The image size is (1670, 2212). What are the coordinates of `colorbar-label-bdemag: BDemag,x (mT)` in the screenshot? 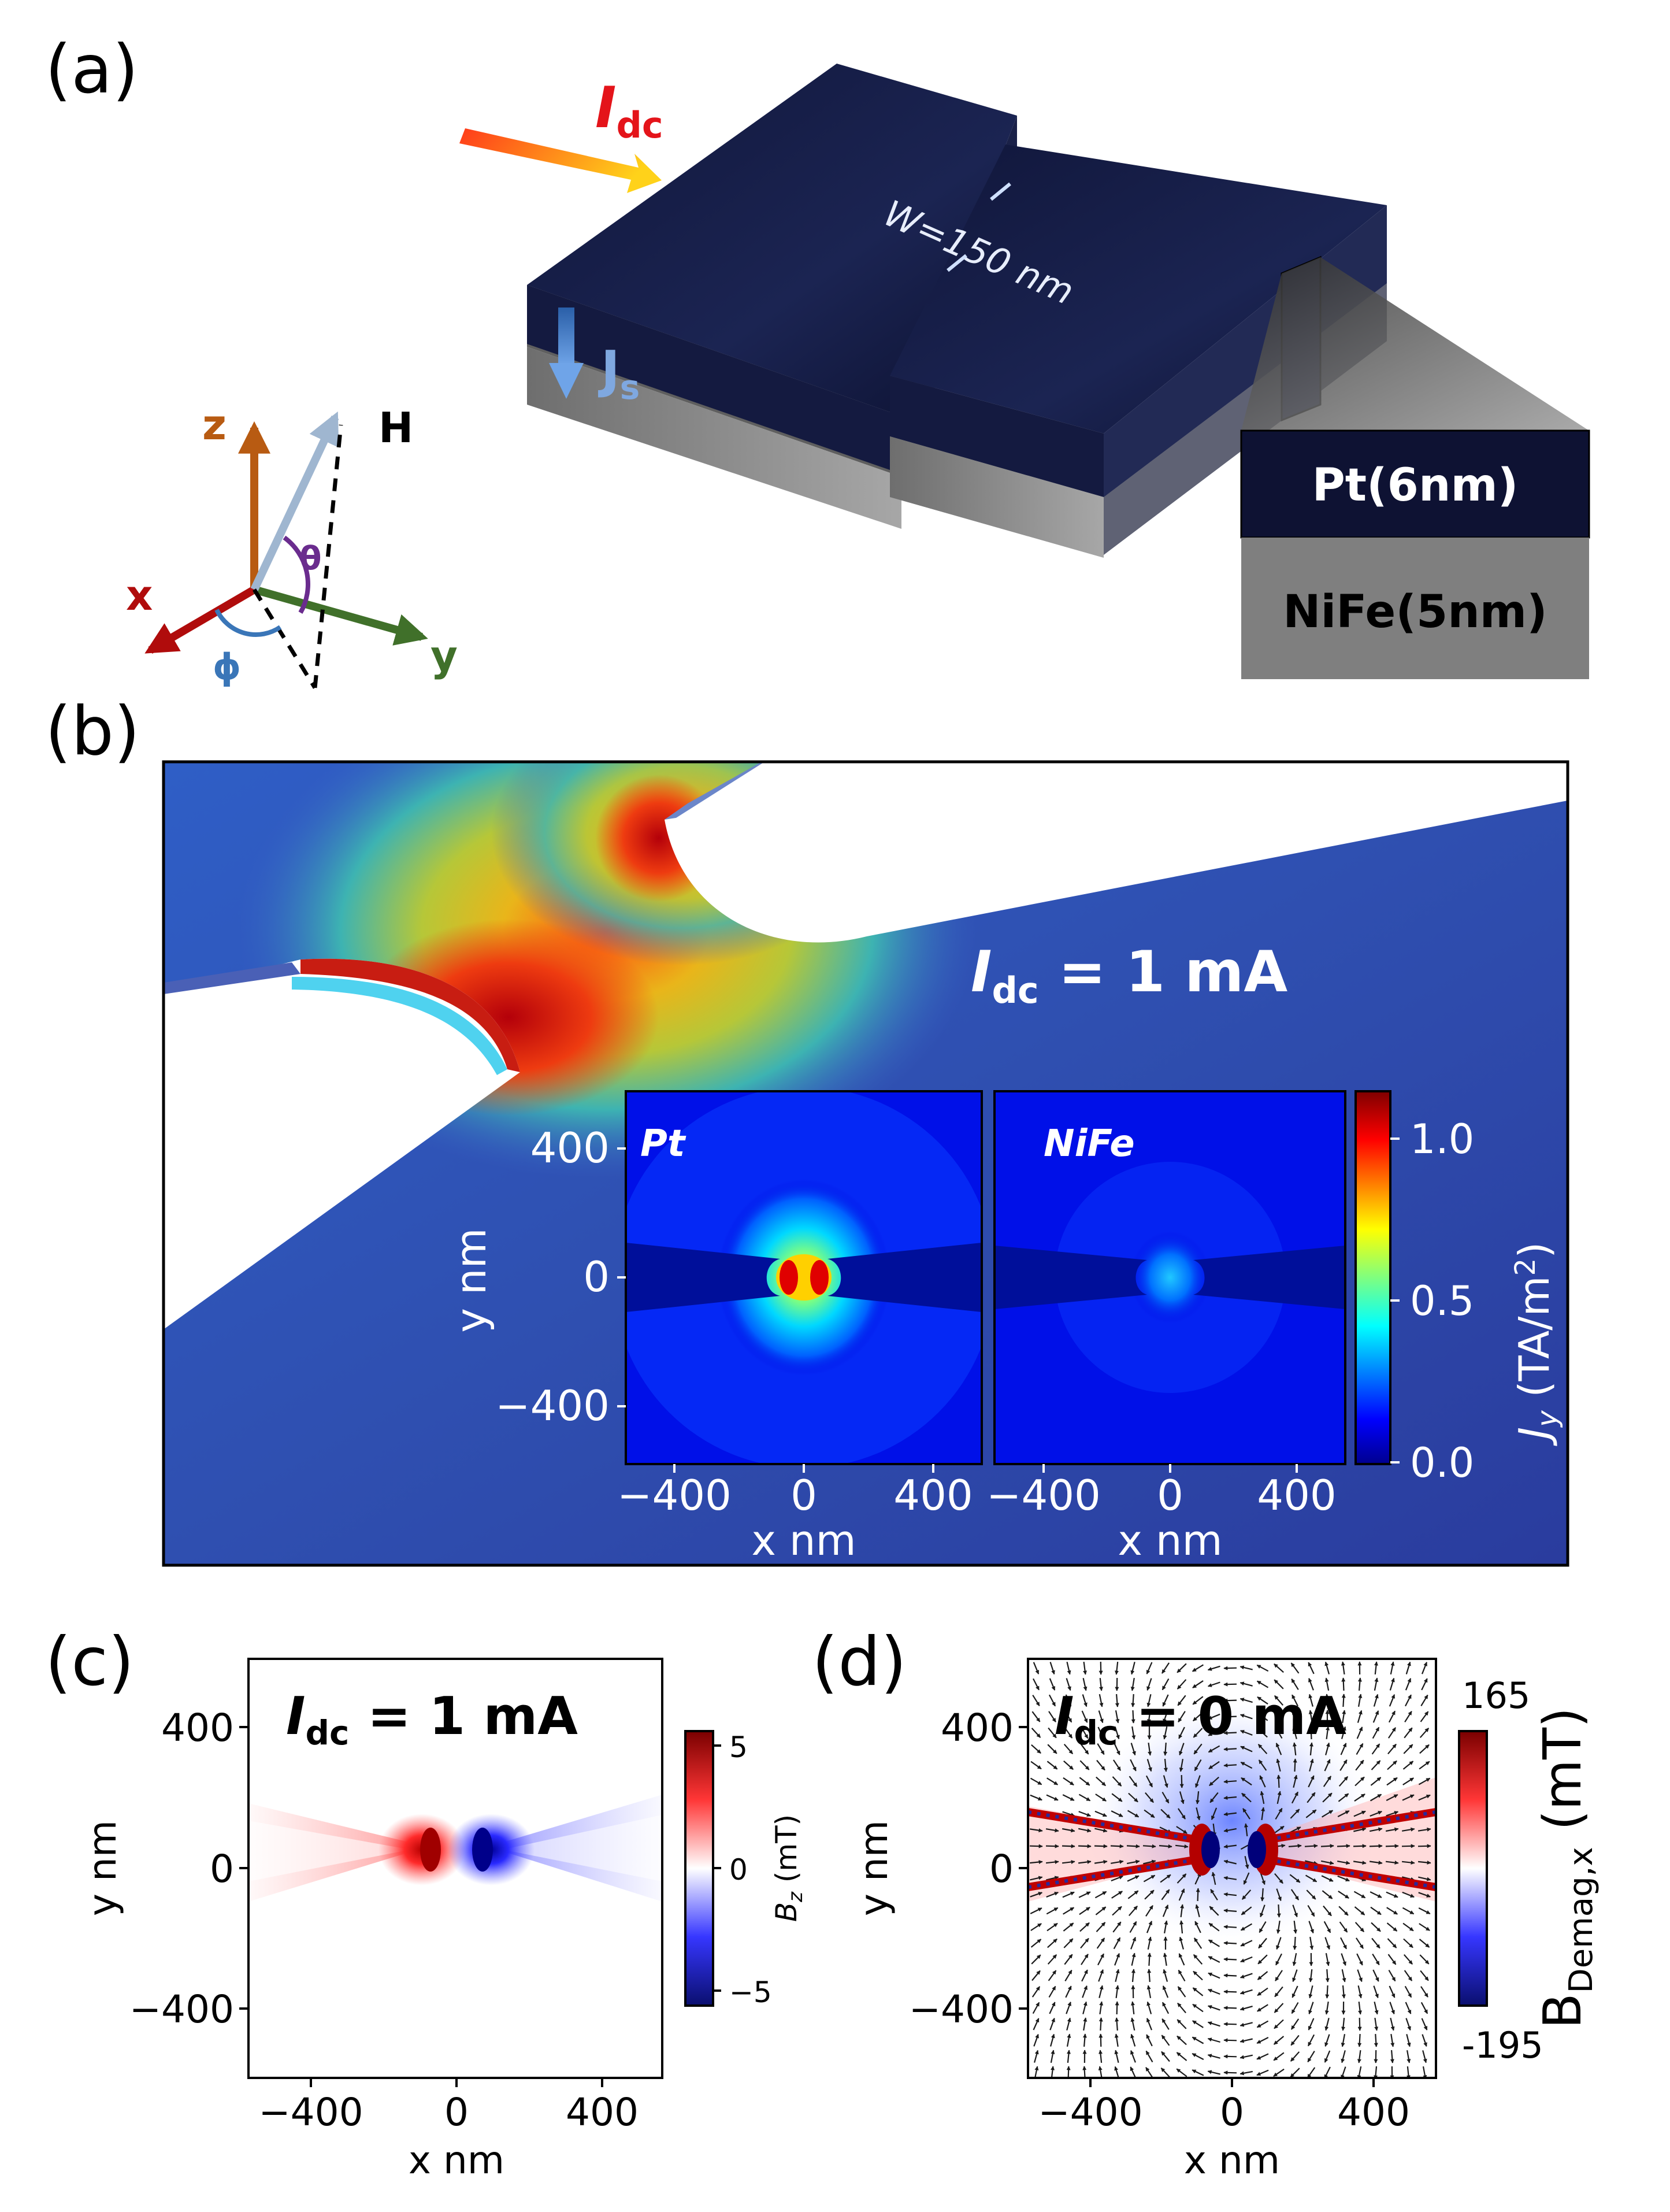 It's located at (1566, 1868).